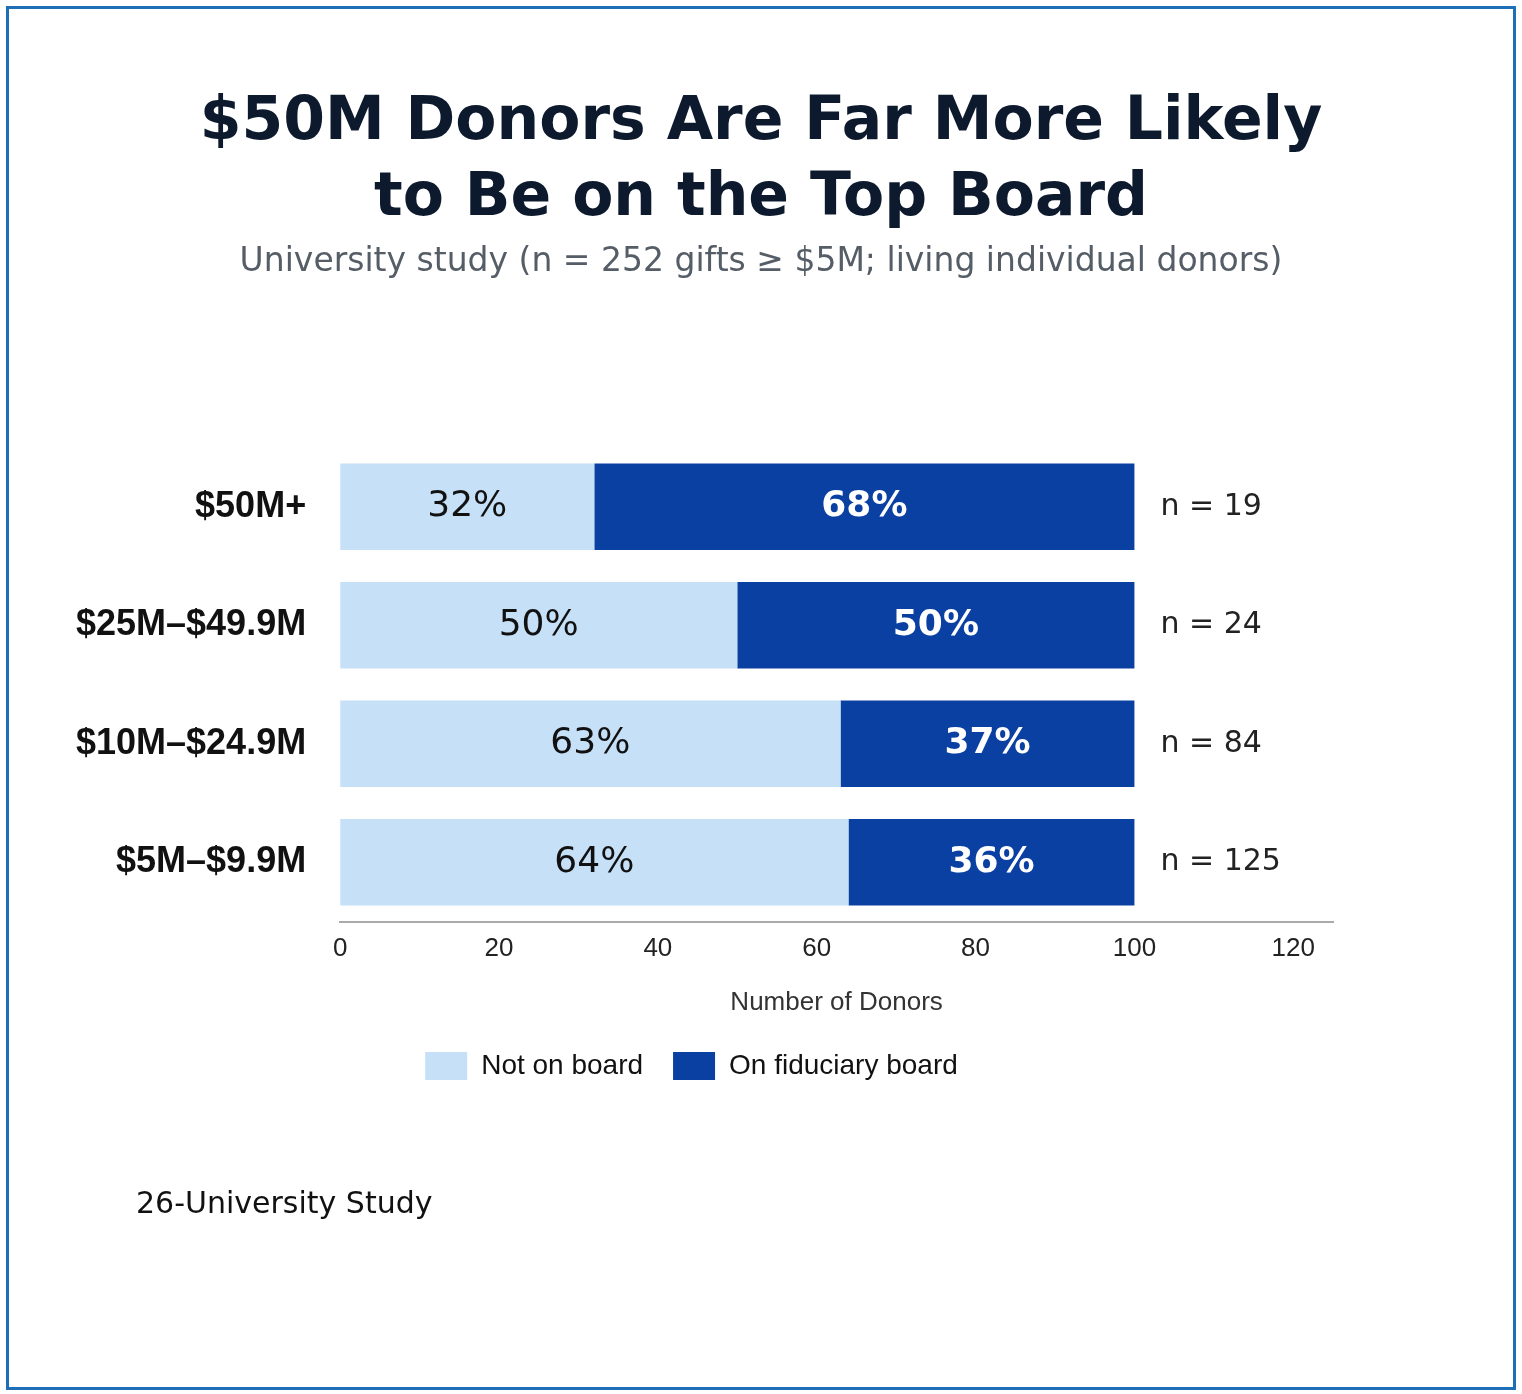 The width and height of the screenshot is (1522, 1394). Describe the element at coordinates (658, 947) in the screenshot. I see `x-tick-label: 40` at that location.